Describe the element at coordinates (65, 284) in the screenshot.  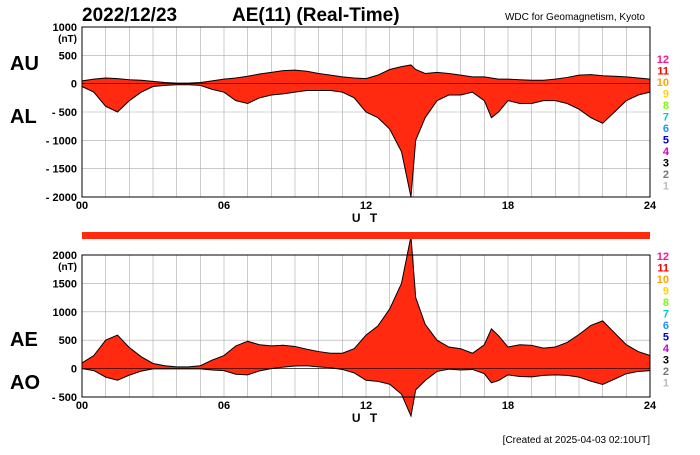
I see `y-tick-label: 1500` at that location.